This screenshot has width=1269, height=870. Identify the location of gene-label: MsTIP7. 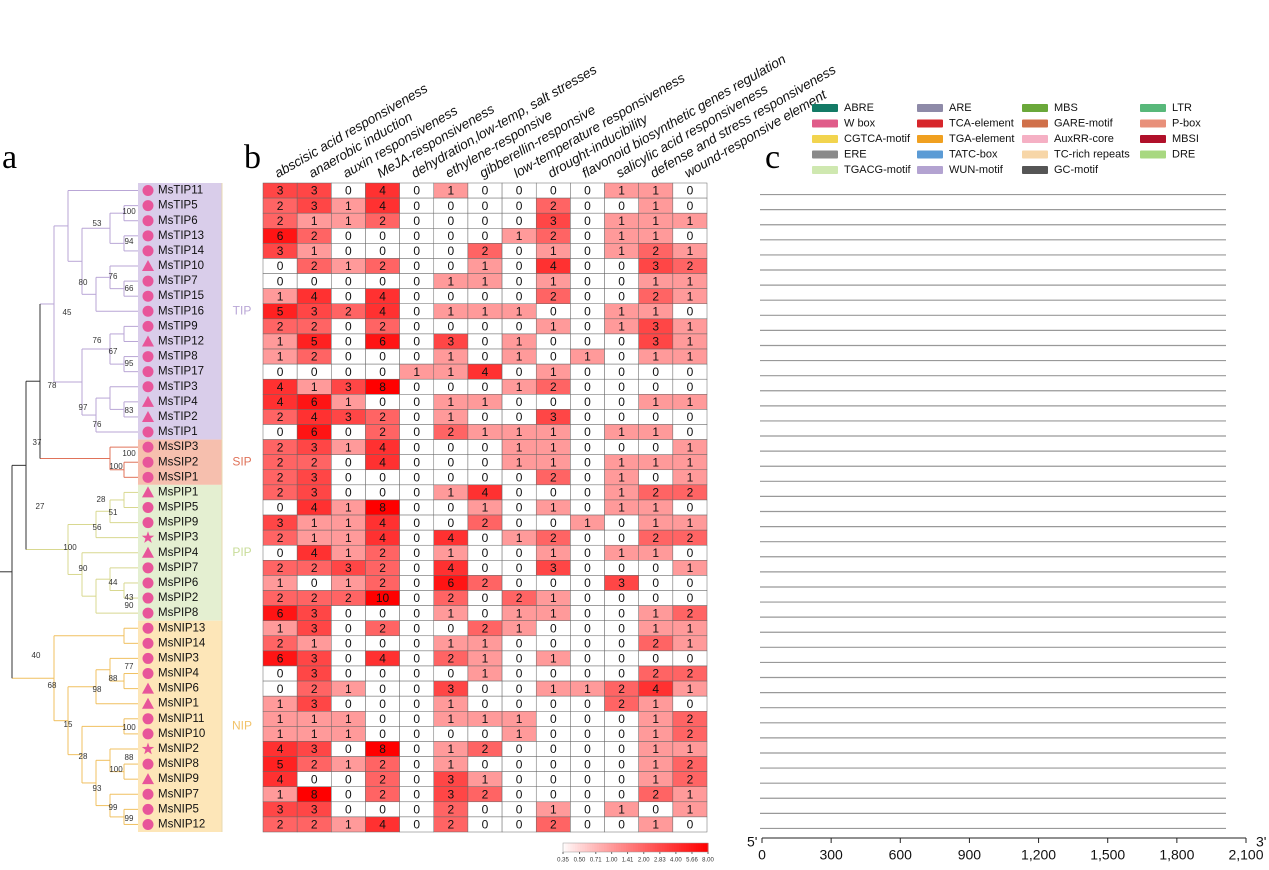
(178, 281).